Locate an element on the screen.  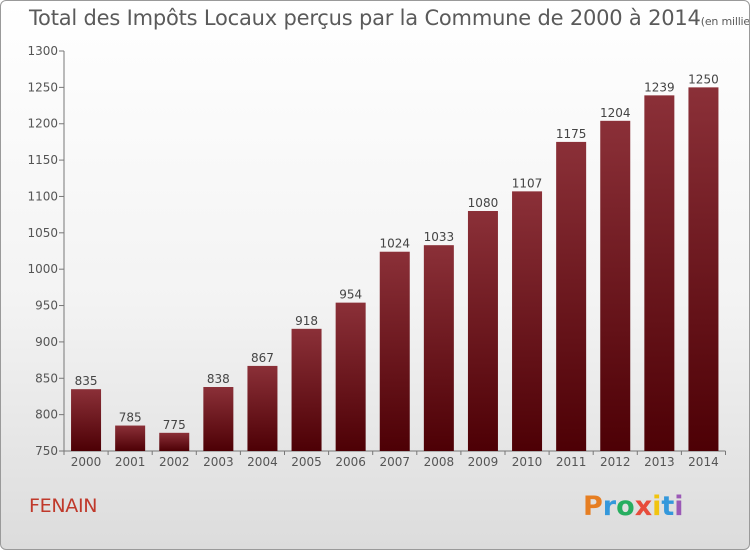
y-tick-label: 1300 is located at coordinates (42, 51).